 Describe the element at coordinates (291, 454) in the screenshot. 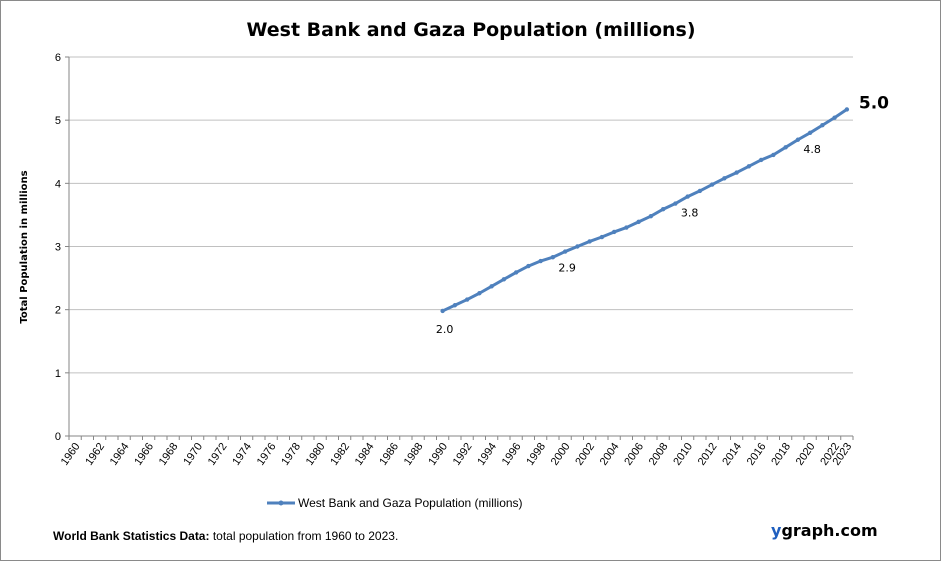

I see `x-tick-label: 1978` at that location.